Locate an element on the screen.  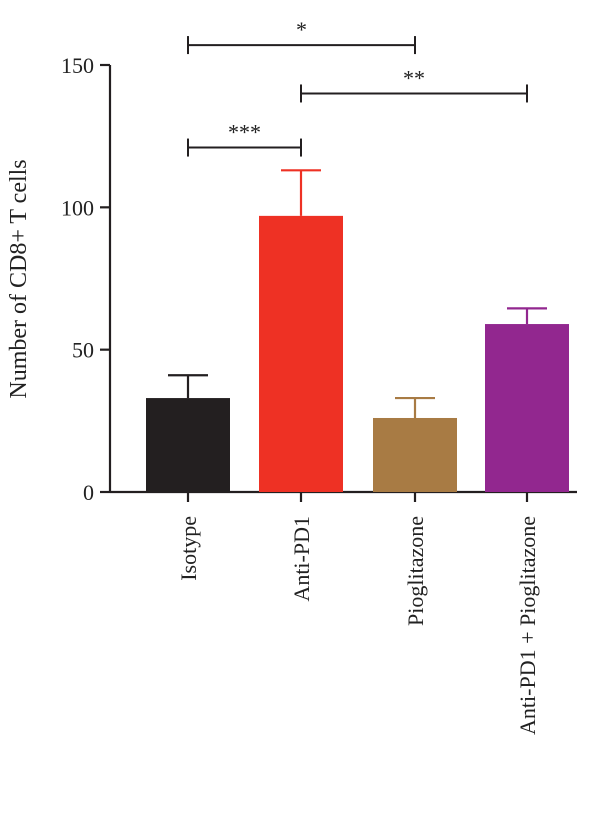
y-tick-label: 100 is located at coordinates (77, 207).